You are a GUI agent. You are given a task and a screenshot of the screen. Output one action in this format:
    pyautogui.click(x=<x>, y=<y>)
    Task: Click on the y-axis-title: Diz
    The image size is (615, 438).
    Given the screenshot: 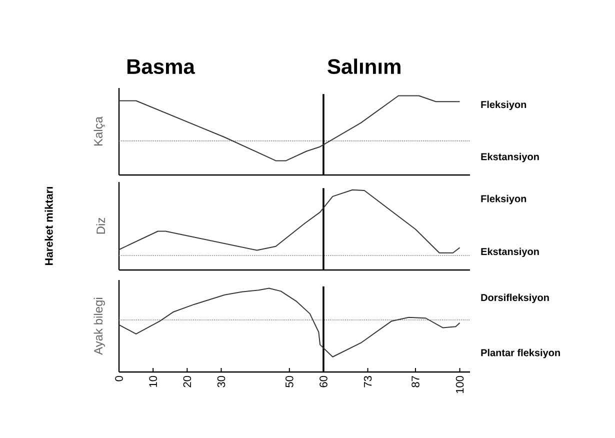 What is the action you would take?
    pyautogui.click(x=100, y=226)
    